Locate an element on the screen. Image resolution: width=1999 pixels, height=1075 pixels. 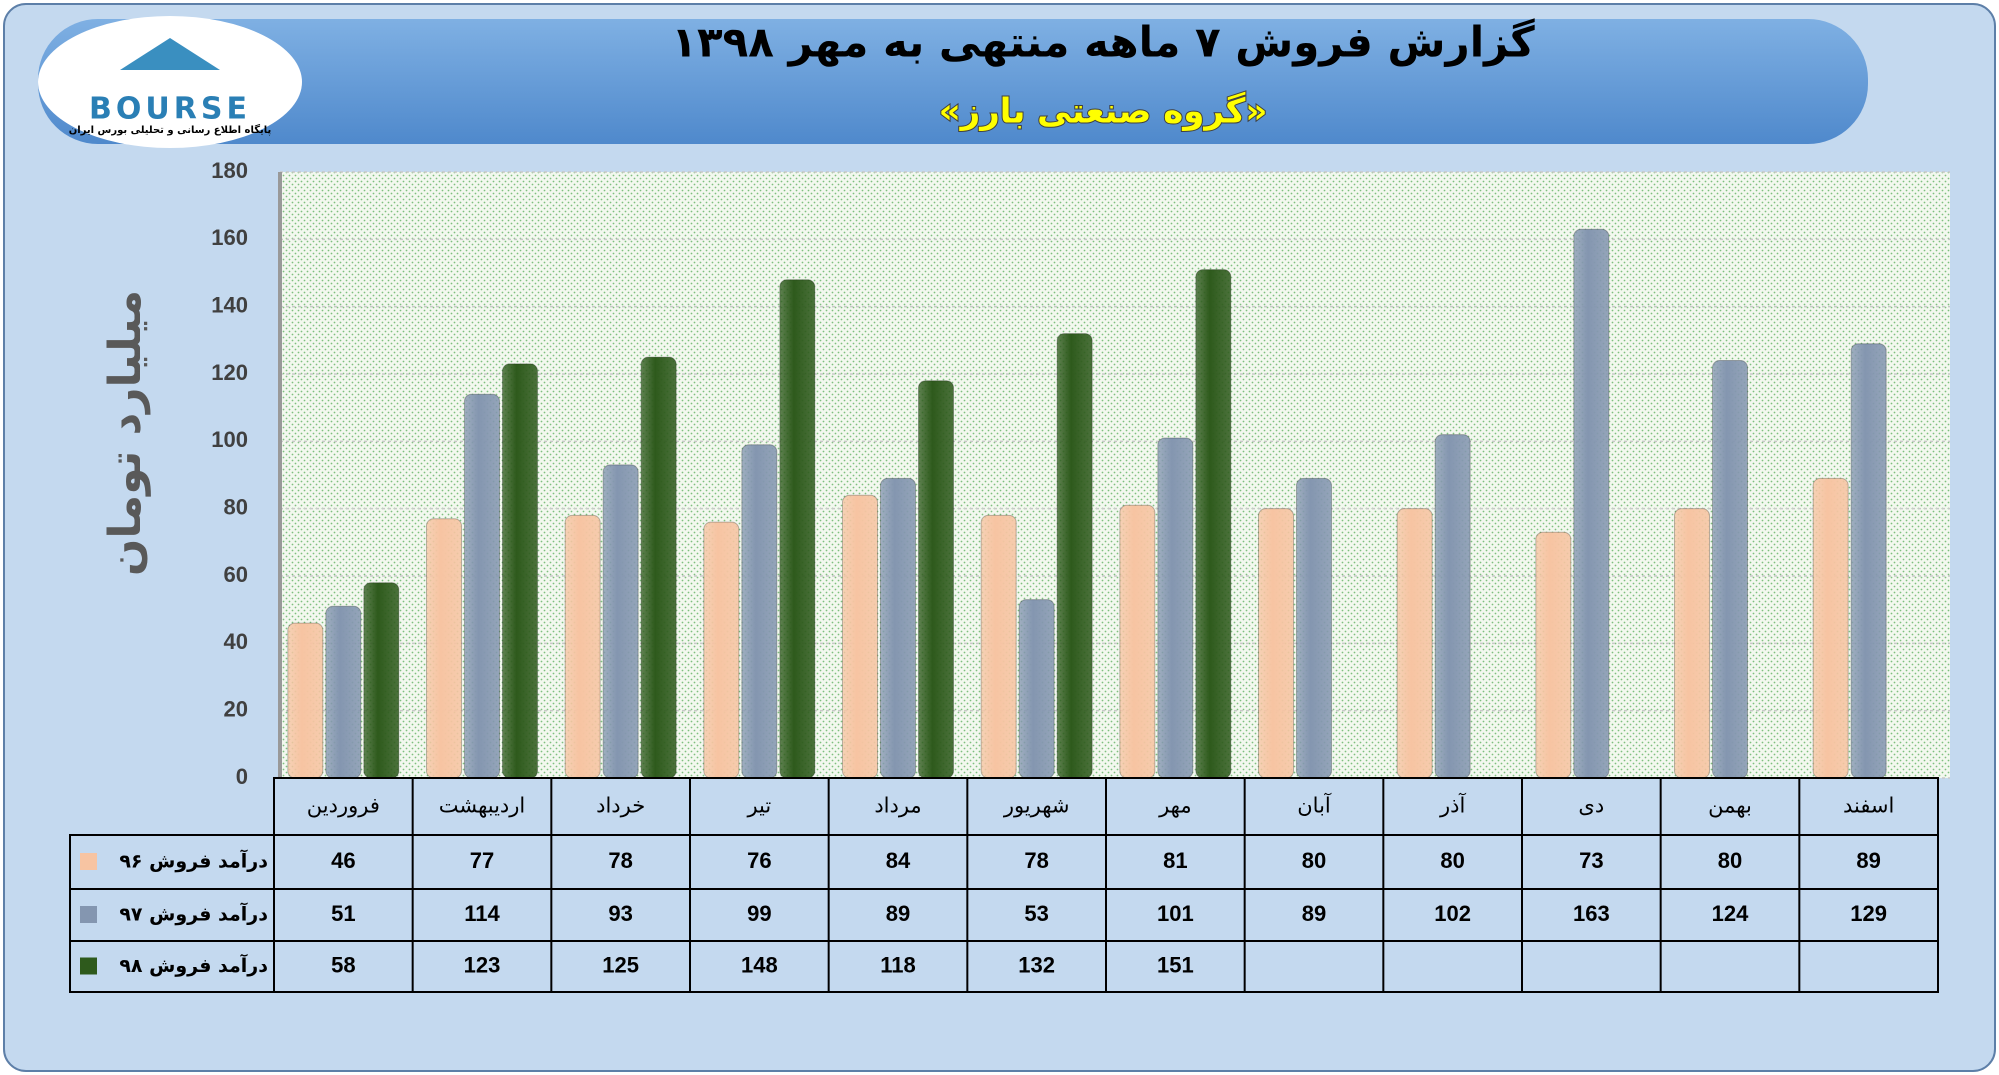
table-value: 73 is located at coordinates (1591, 860).